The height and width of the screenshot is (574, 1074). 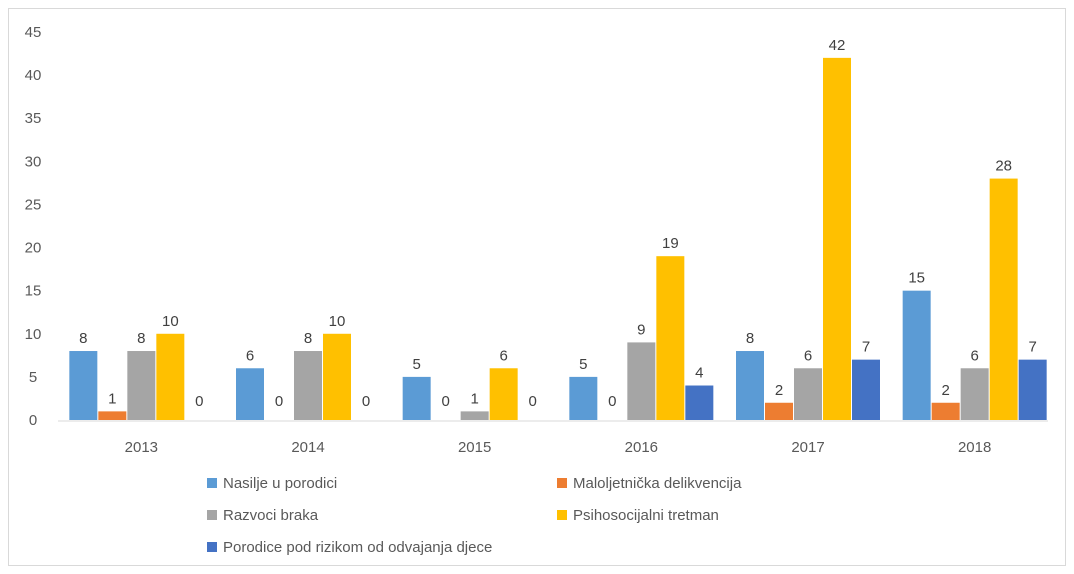 I want to click on data-label-2018-series-4: 28, so click(x=1003, y=166).